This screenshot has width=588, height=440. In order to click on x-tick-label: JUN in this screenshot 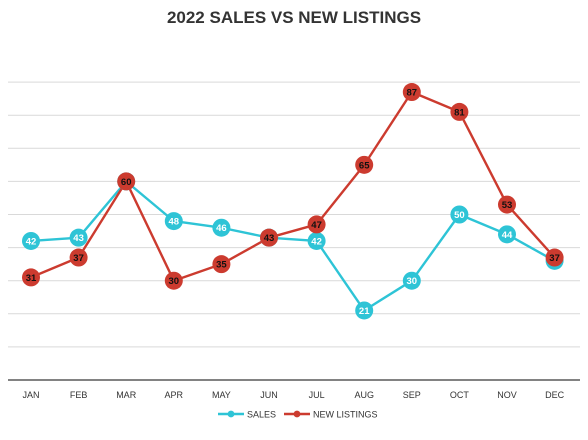, I will do `click(269, 395)`.